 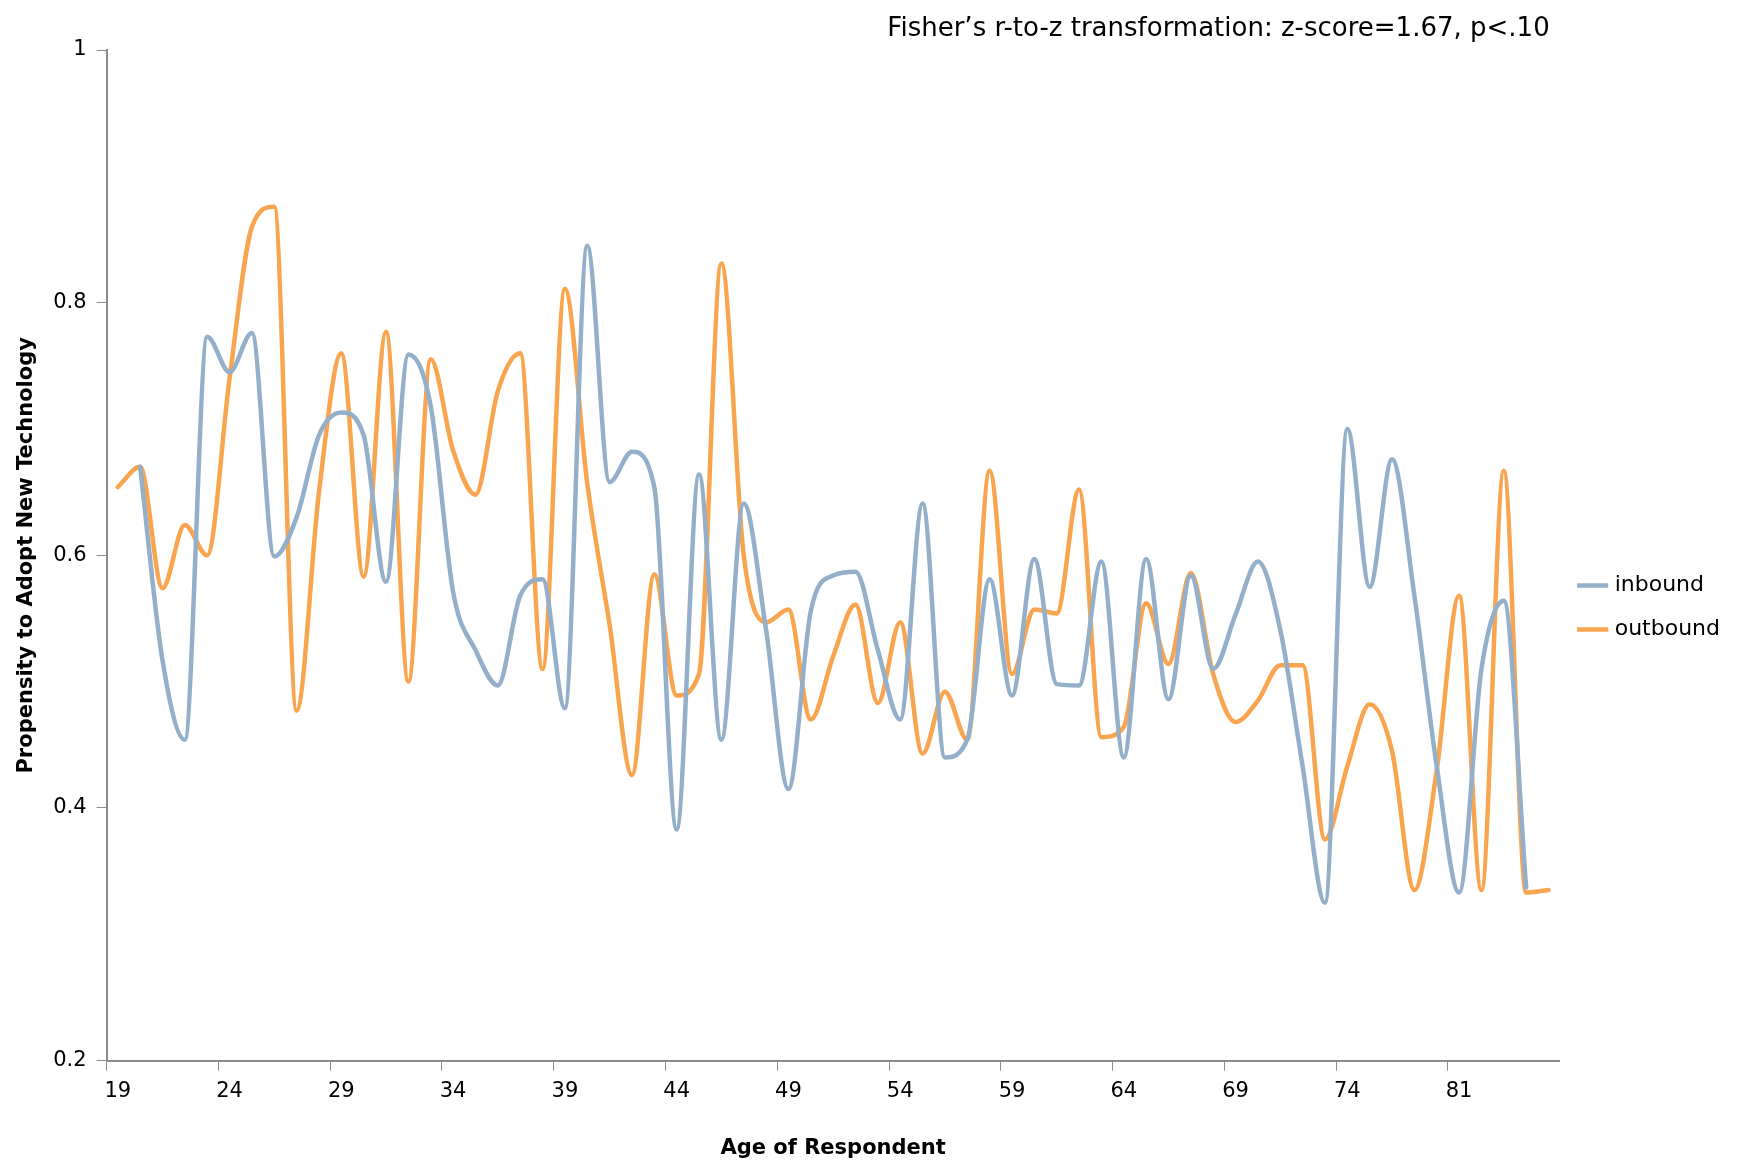 What do you see at coordinates (25, 555) in the screenshot?
I see `y-axis-title: Propensity to Adopt New Technology` at bounding box center [25, 555].